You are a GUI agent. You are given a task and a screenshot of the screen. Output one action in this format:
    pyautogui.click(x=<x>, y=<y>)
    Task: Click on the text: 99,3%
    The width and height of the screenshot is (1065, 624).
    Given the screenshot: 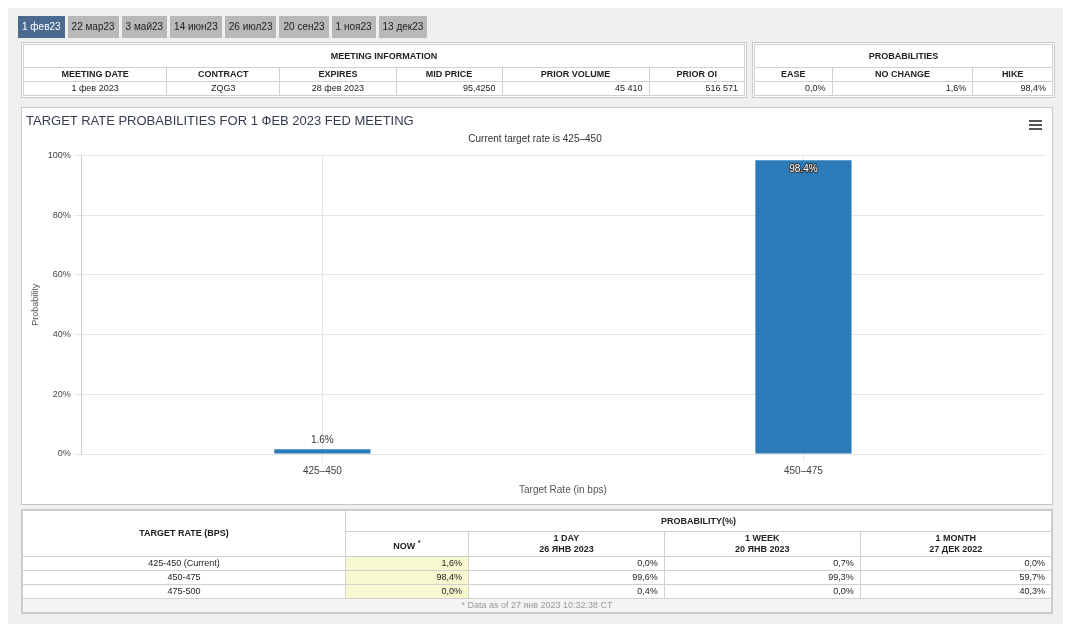 What is the action you would take?
    pyautogui.click(x=762, y=577)
    